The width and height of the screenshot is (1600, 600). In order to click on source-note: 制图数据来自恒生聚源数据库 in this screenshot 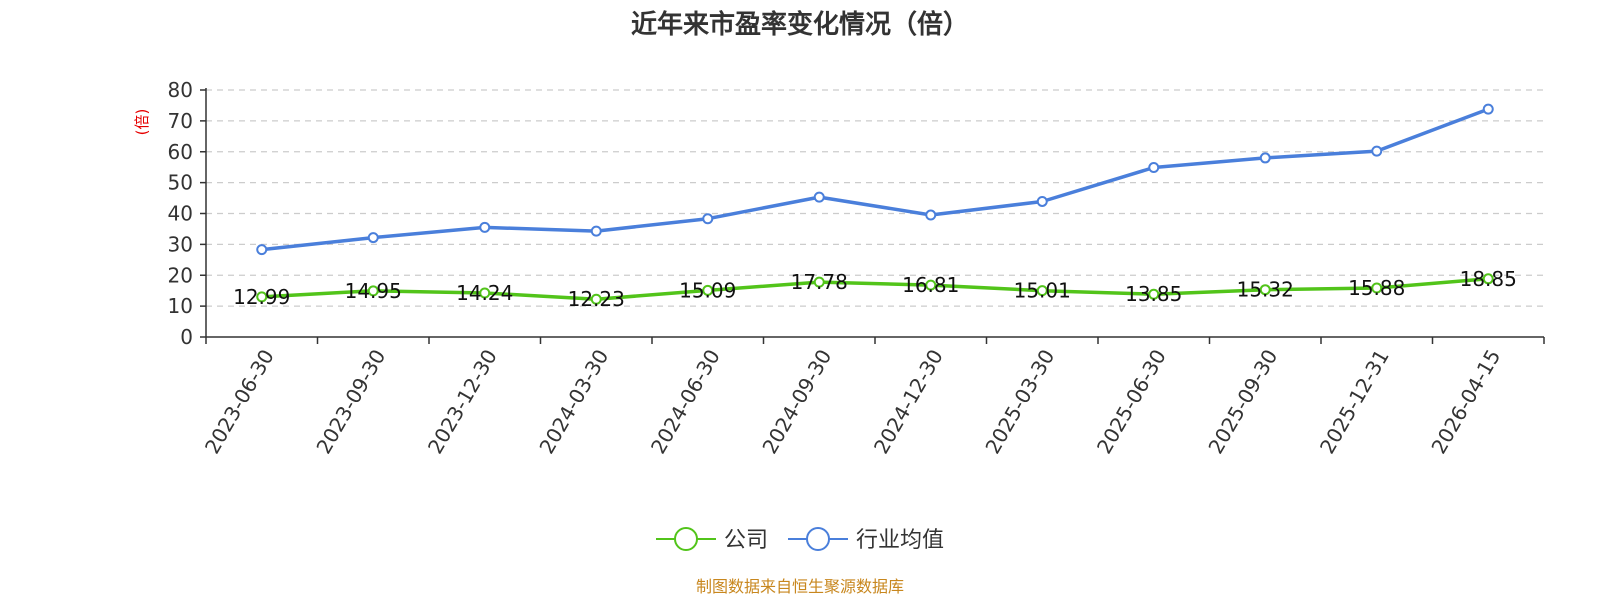, I will do `click(800, 586)`.